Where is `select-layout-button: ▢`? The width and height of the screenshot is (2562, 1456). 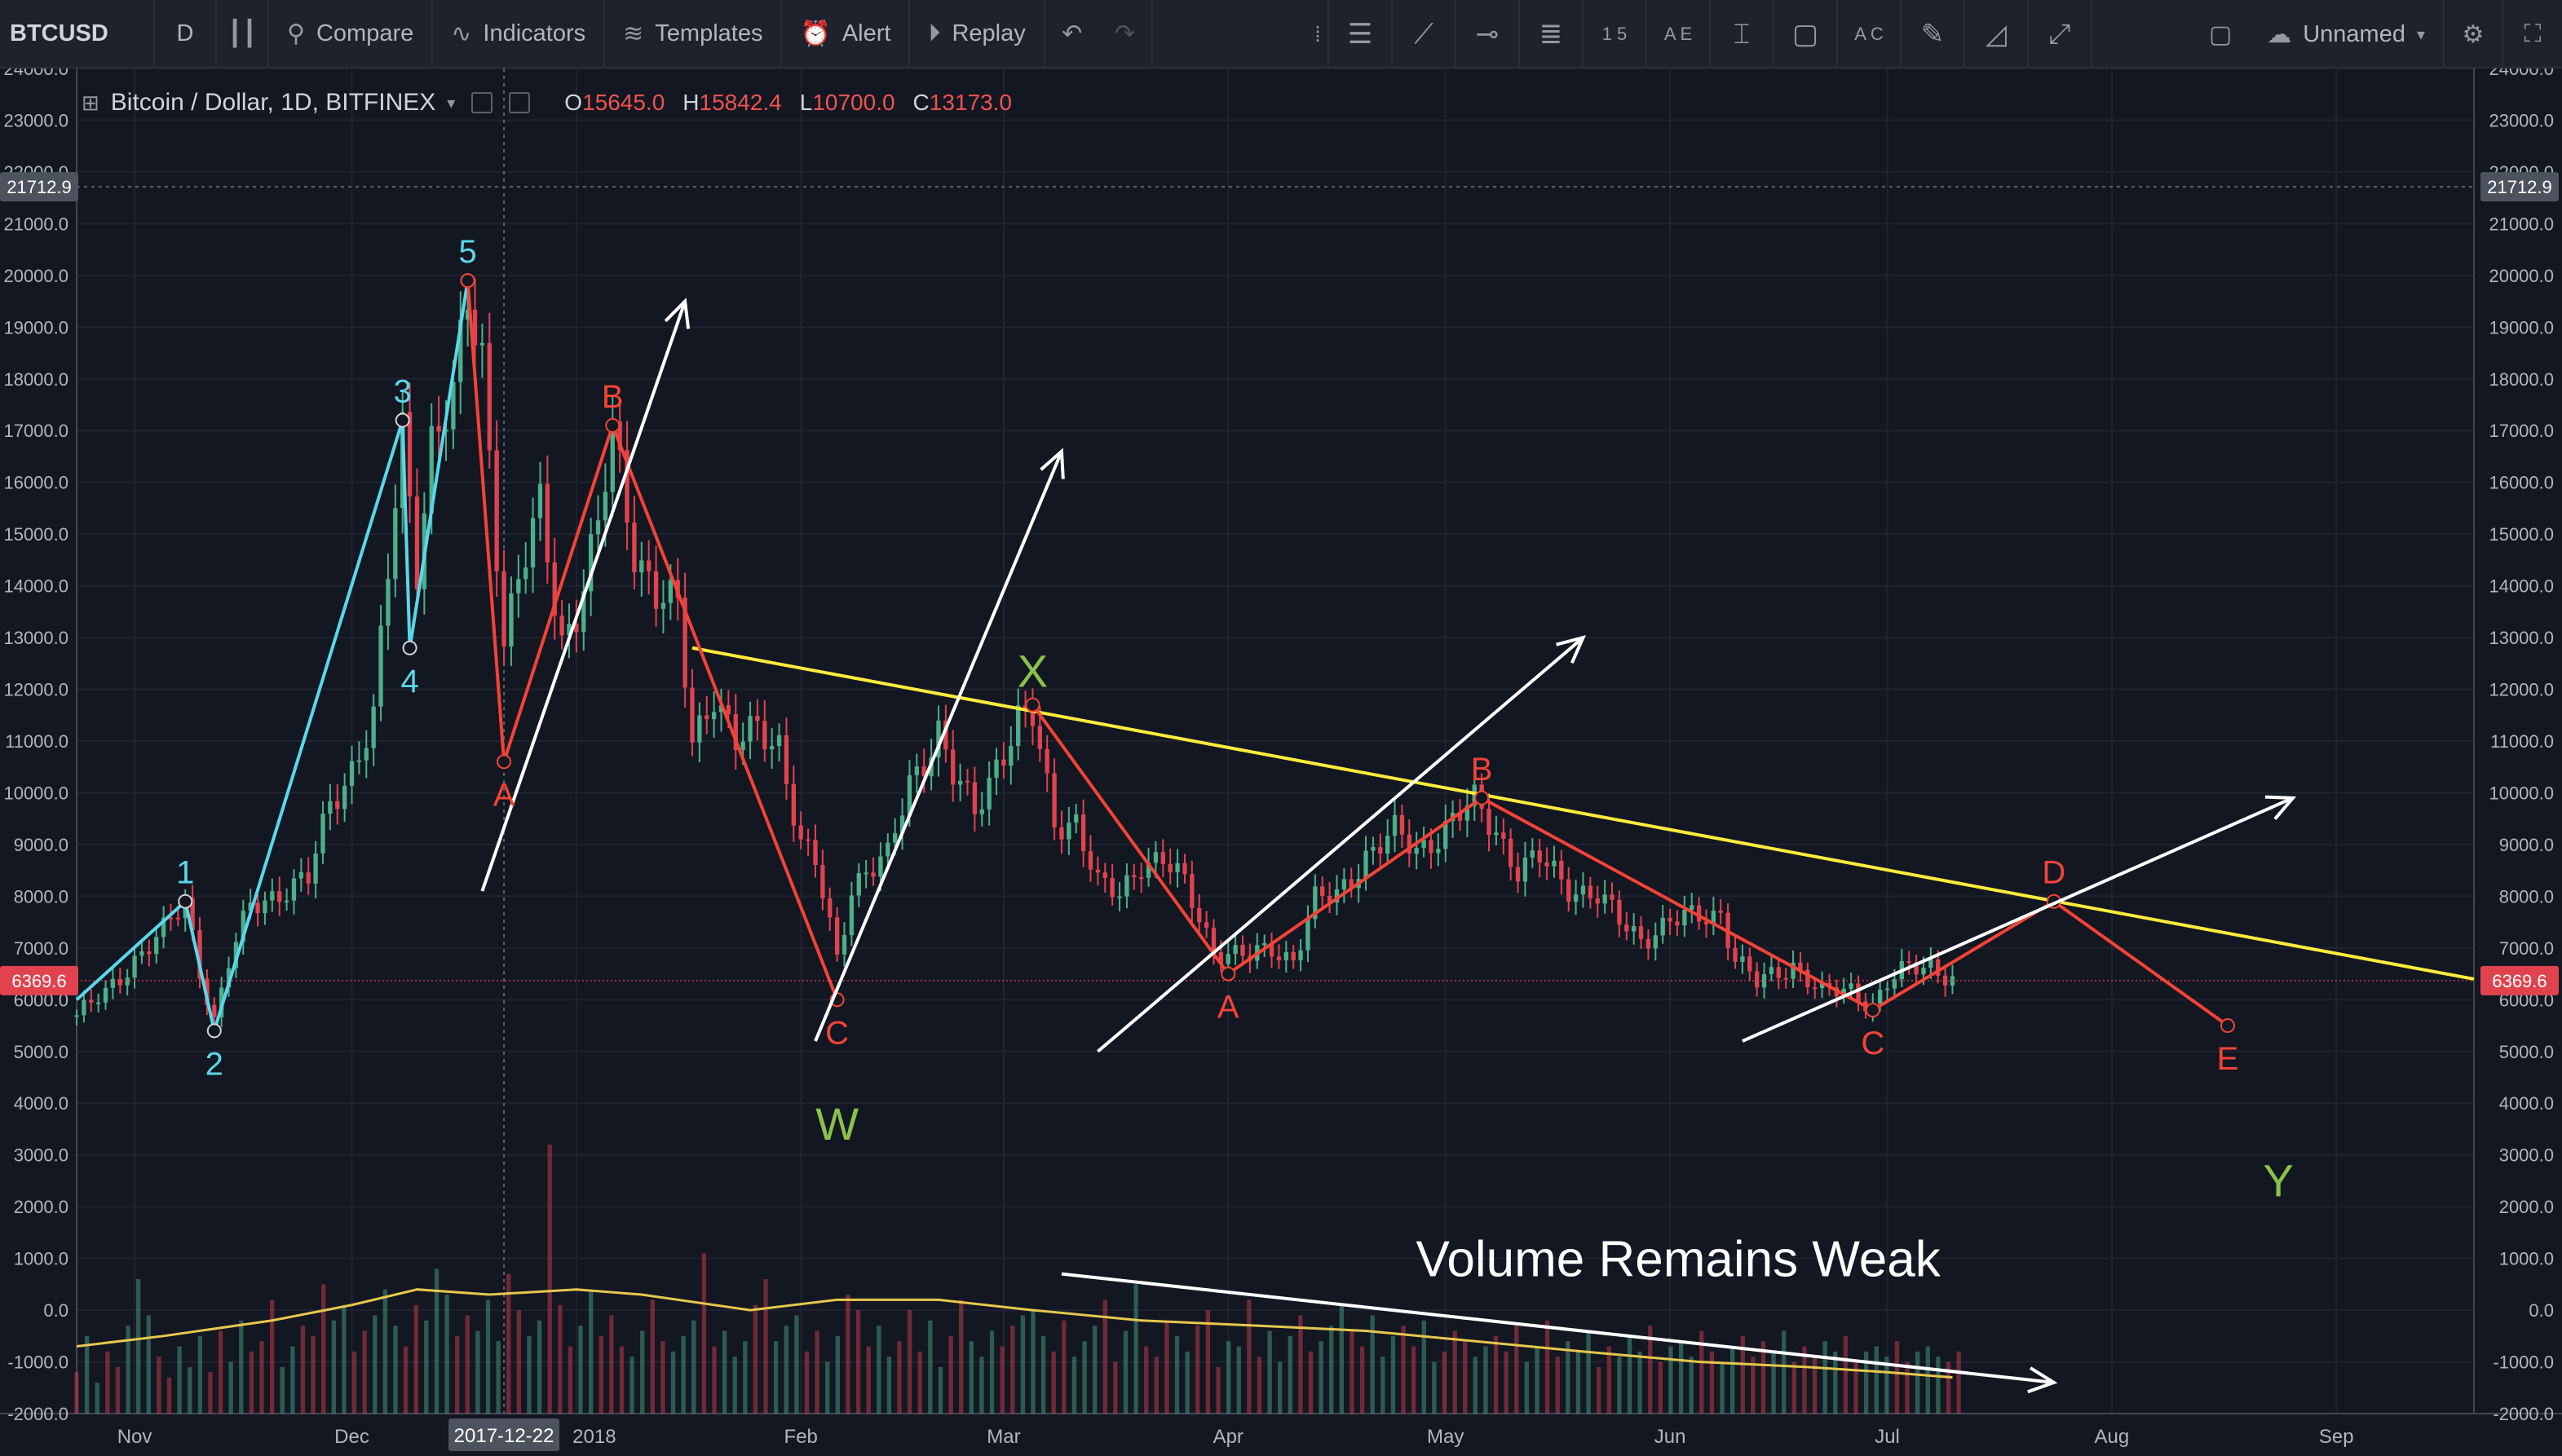
select-layout-button: ▢ is located at coordinates (2220, 34).